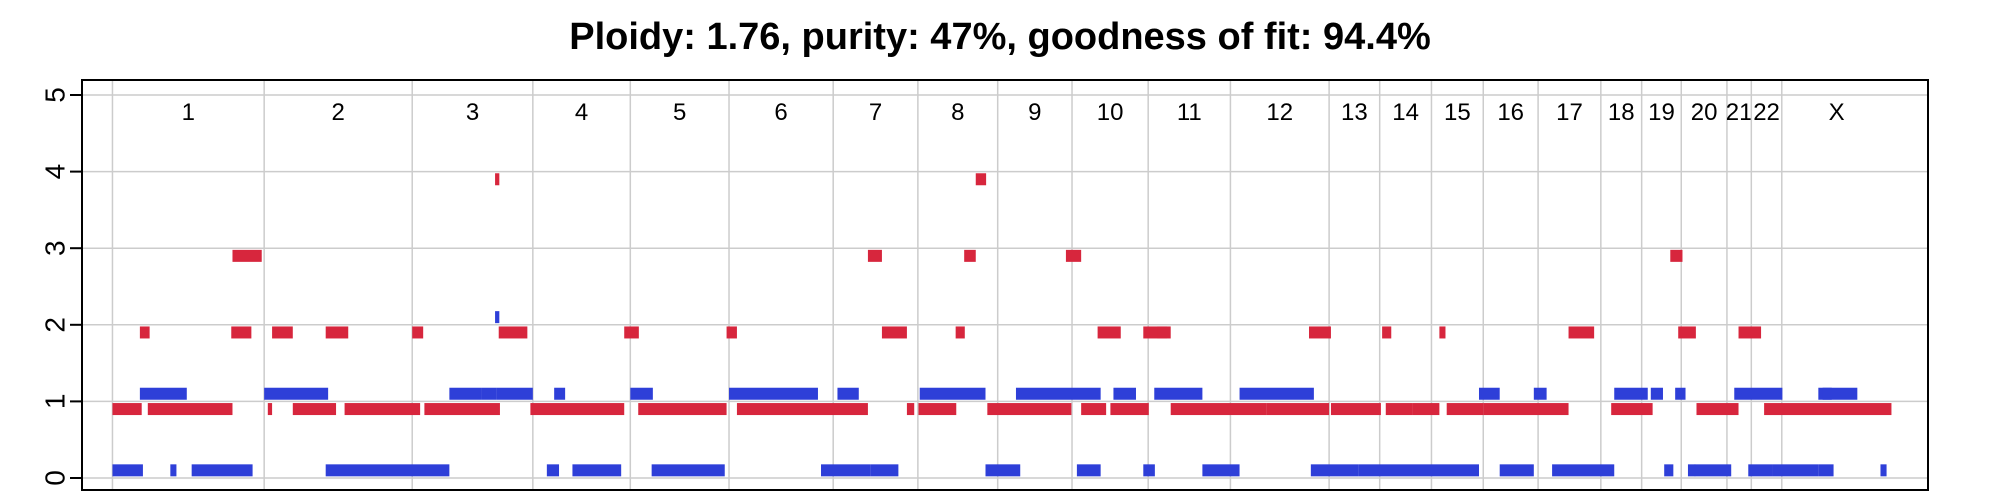 The width and height of the screenshot is (2000, 500). What do you see at coordinates (1766, 112) in the screenshot?
I see `chromosome-label: 22` at bounding box center [1766, 112].